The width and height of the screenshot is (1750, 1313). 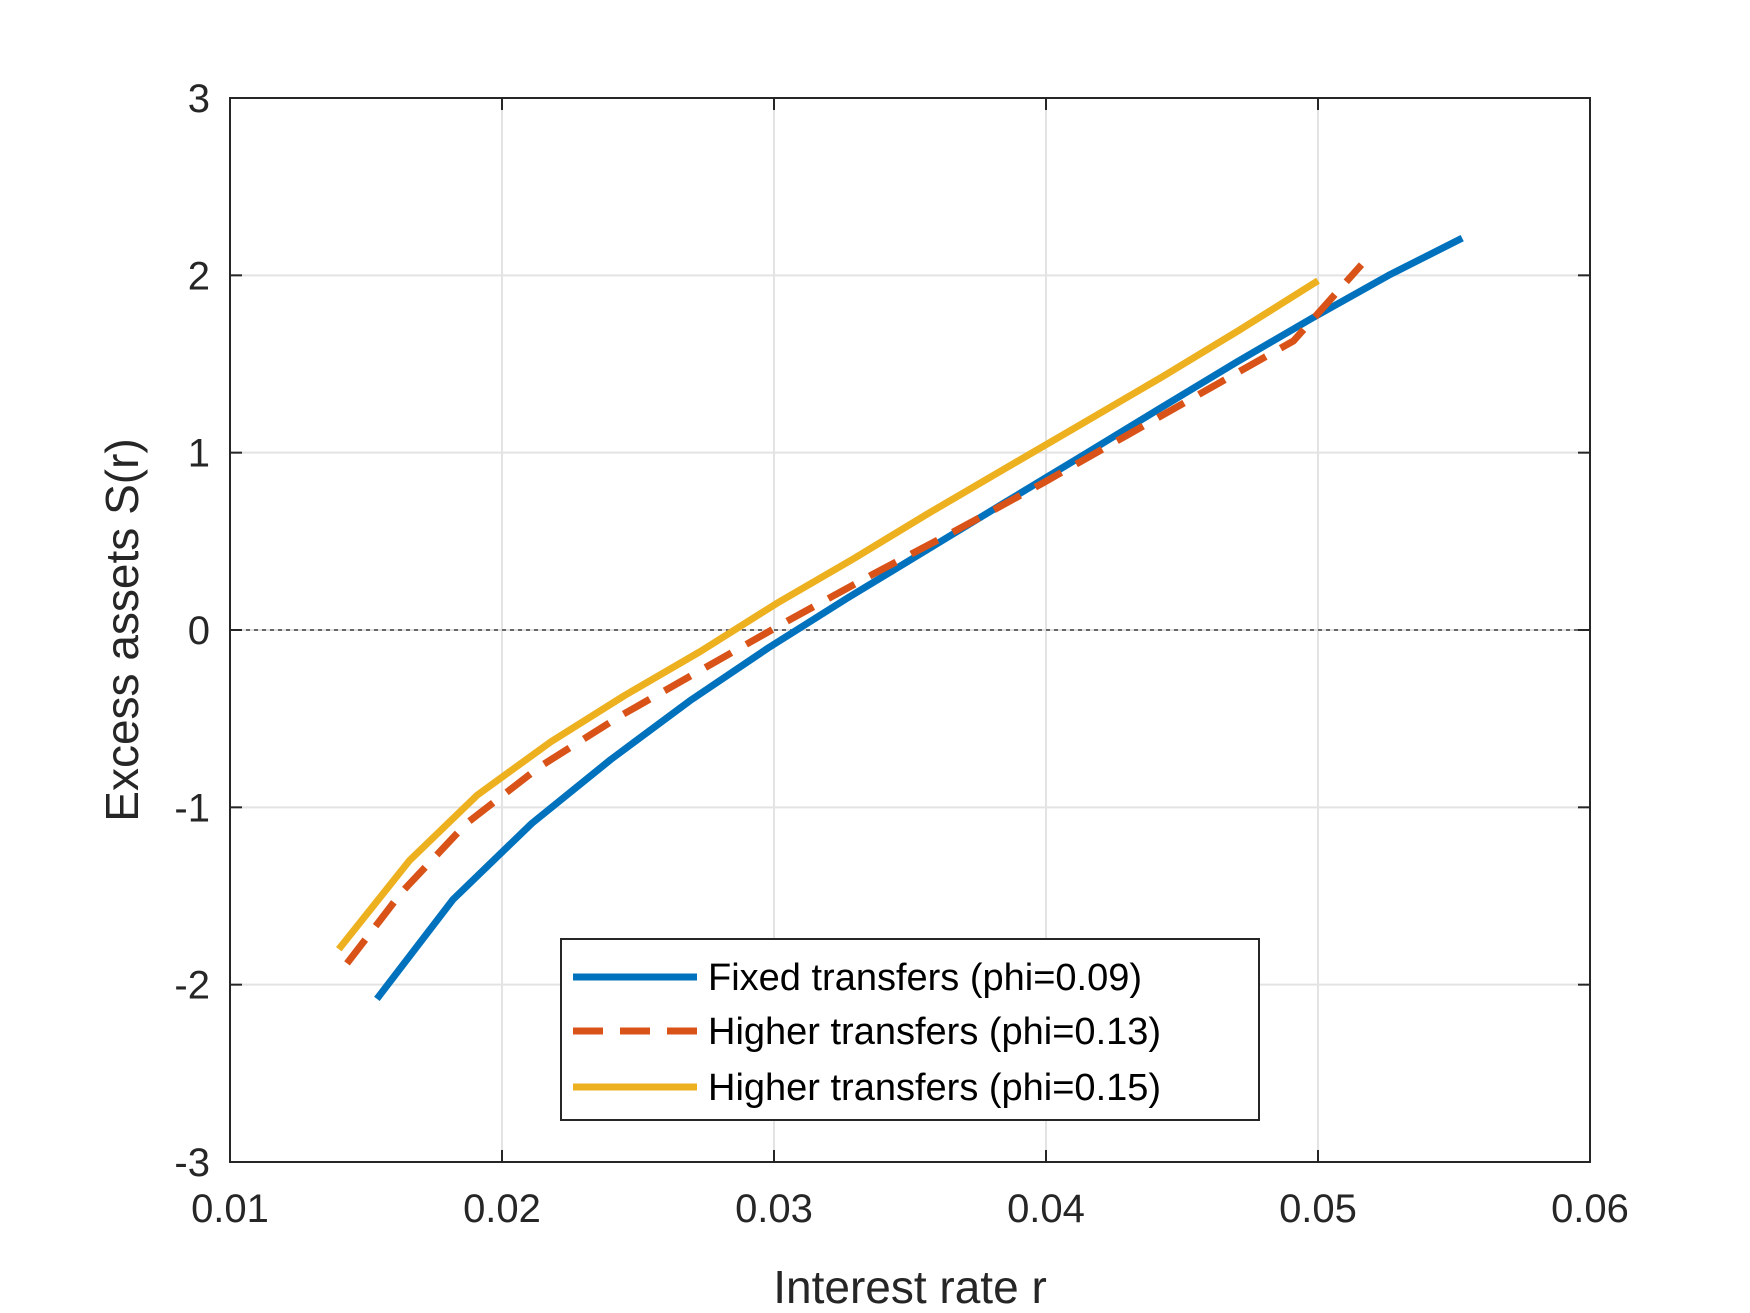 I want to click on y-tick-labels: -3 -2 -1 0 1 2 3, so click(x=192, y=631).